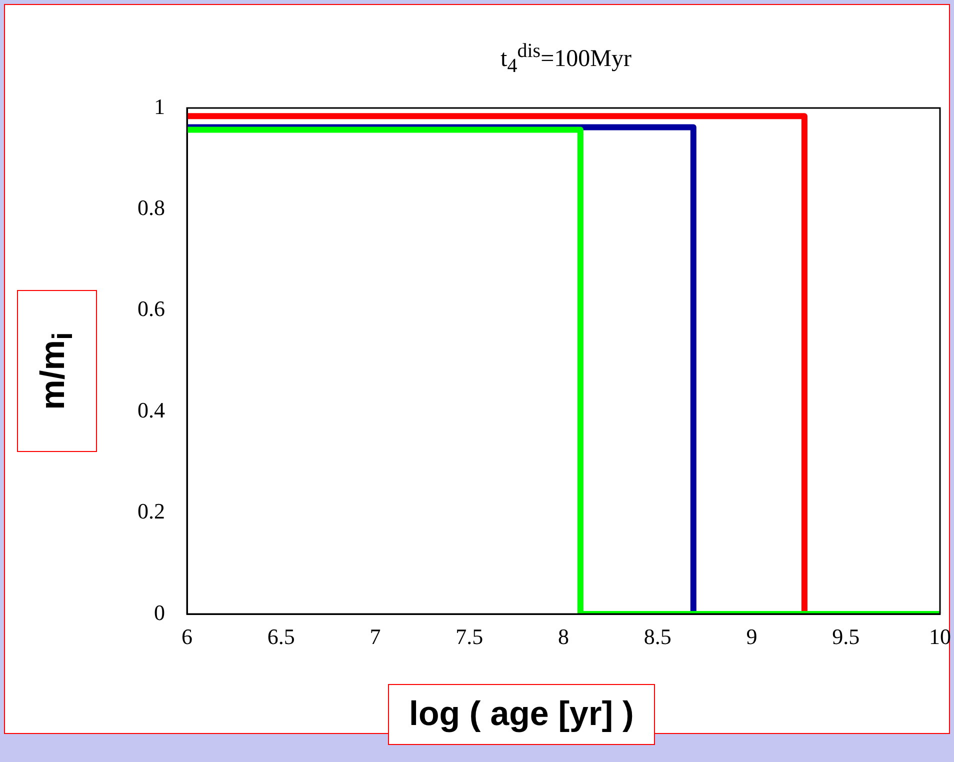 The height and width of the screenshot is (762, 954). I want to click on y-tick-label: 0.2, so click(151, 511).